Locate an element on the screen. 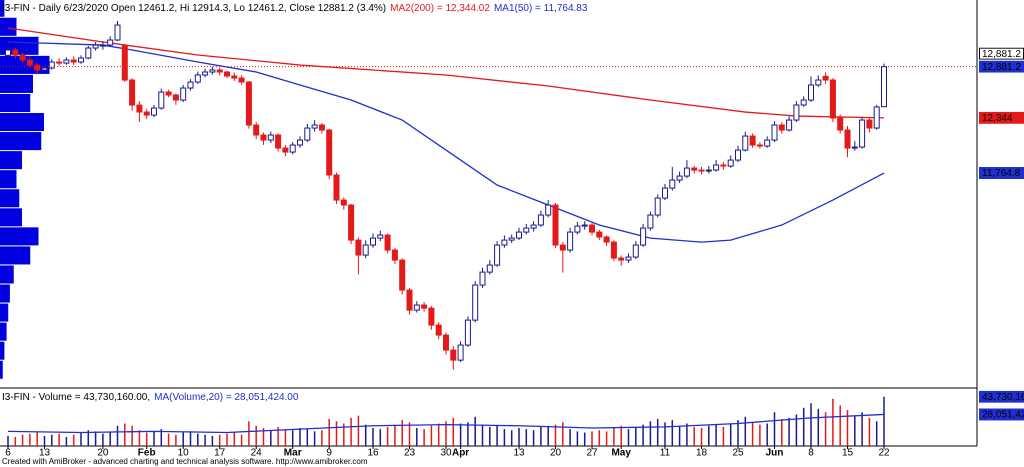 The height and width of the screenshot is (467, 1024). x-tick-label: 16 is located at coordinates (373, 453).